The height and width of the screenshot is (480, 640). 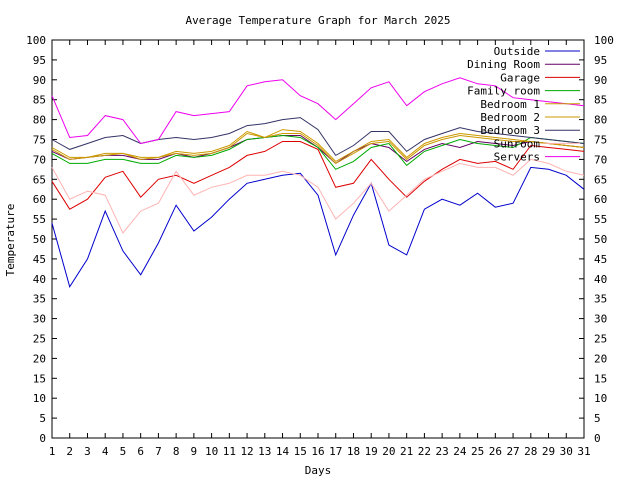 What do you see at coordinates (600, 319) in the screenshot?
I see `y-tick-label-right: 30` at bounding box center [600, 319].